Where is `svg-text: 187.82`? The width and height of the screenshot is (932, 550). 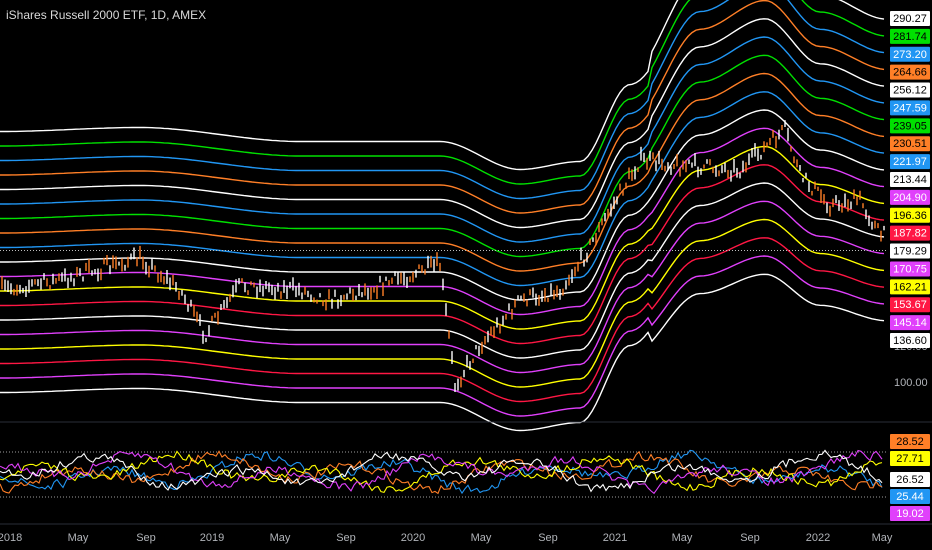 svg-text: 187.82 is located at coordinates (910, 234).